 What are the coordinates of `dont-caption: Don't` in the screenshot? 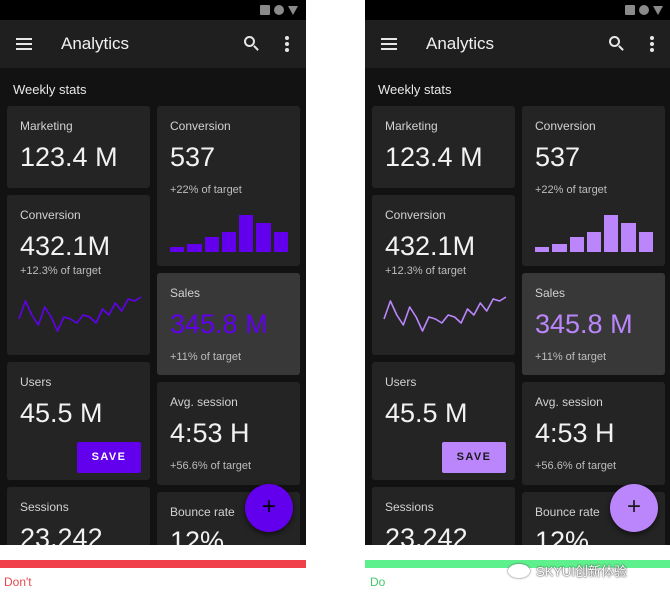 It's located at (18, 582).